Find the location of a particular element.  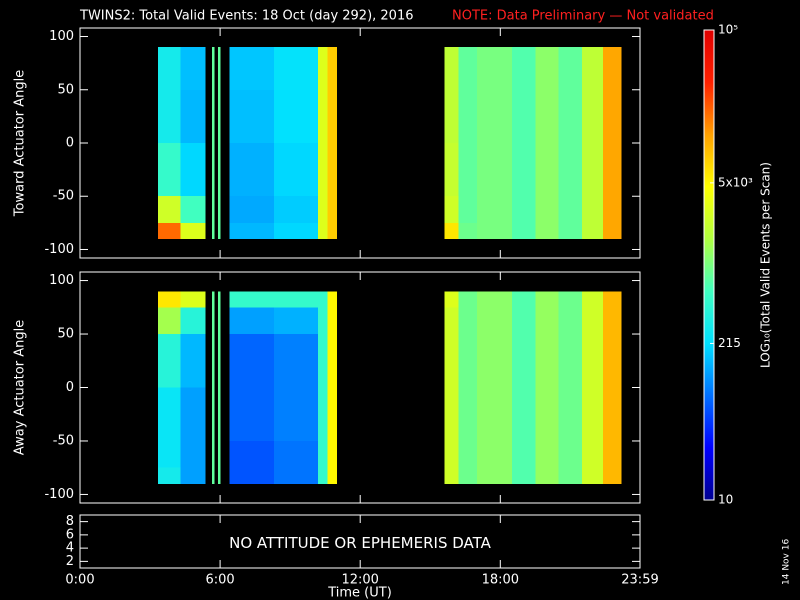

x-tick-label: 18:00 is located at coordinates (500, 580).